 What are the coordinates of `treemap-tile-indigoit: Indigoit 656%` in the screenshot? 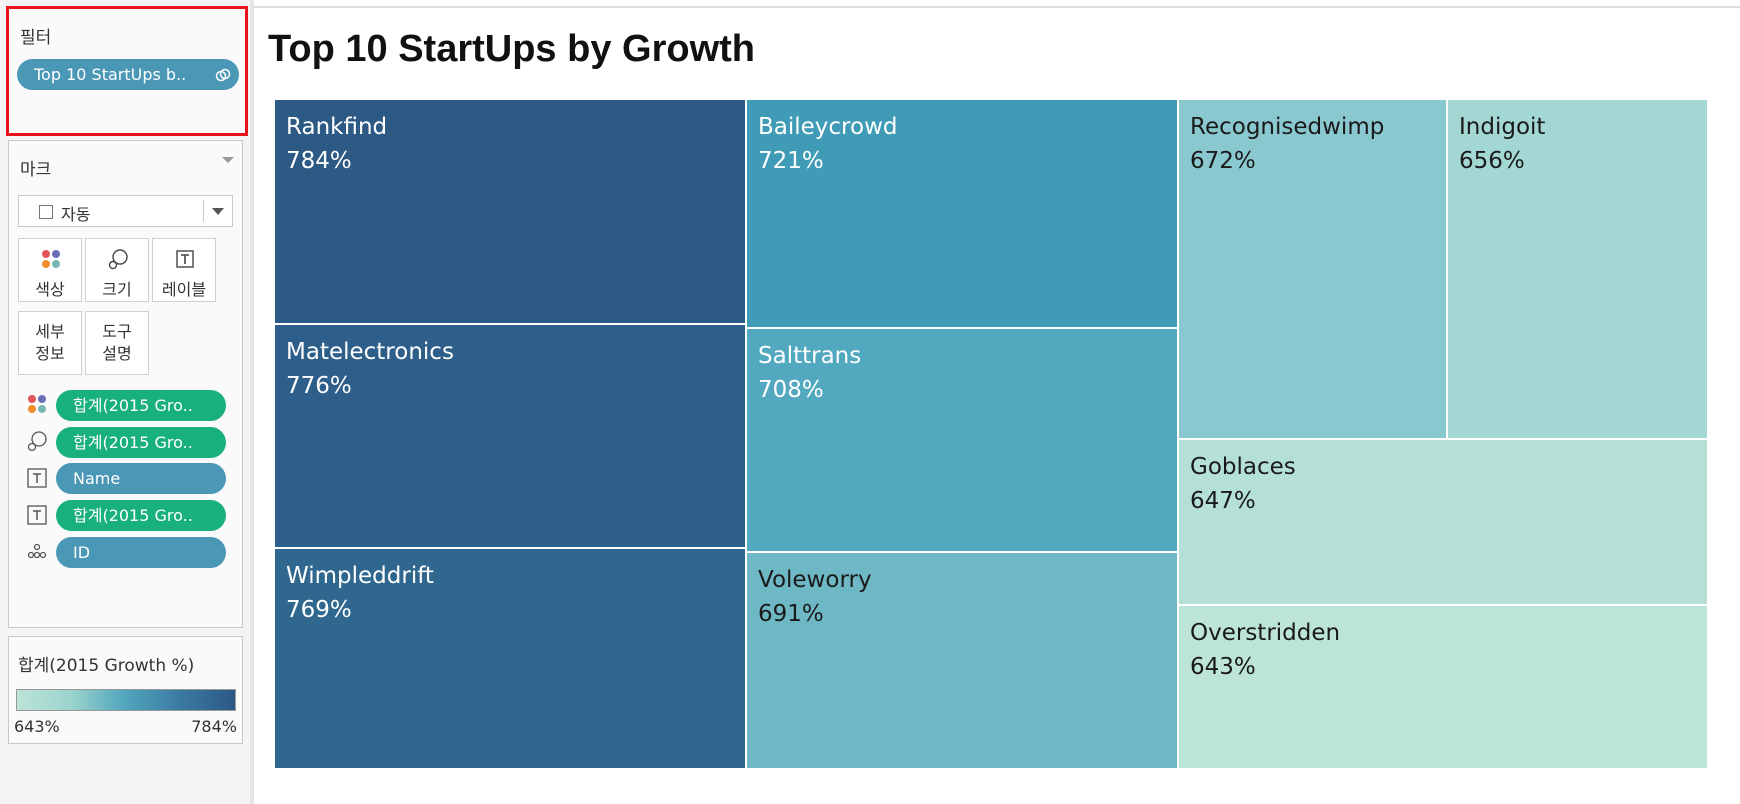 It's located at (1578, 270).